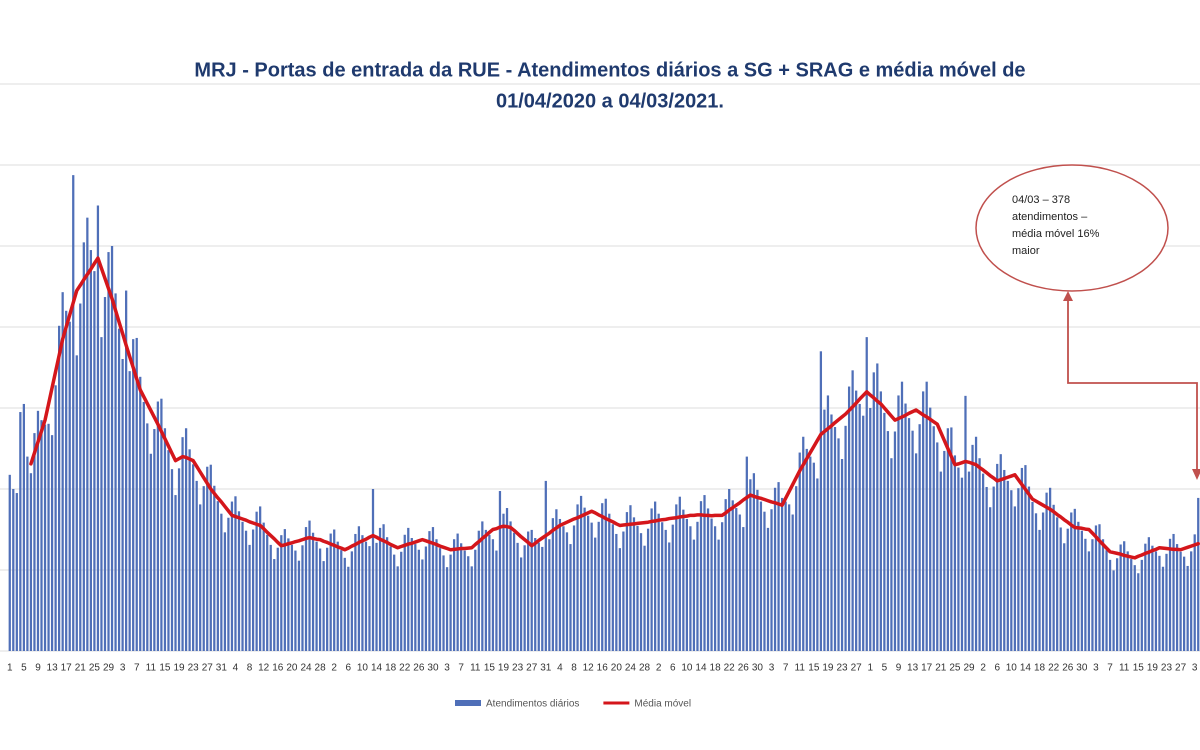 Image resolution: width=1200 pixels, height=750 pixels. Describe the element at coordinates (589, 668) in the screenshot. I see `x-tick-label: 12` at that location.